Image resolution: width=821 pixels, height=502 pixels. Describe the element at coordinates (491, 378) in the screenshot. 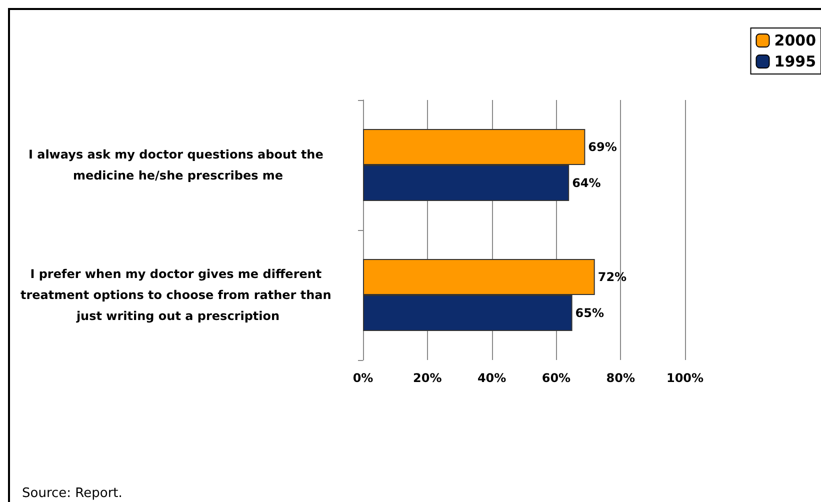

I see `x-tick-label: 40%` at that location.